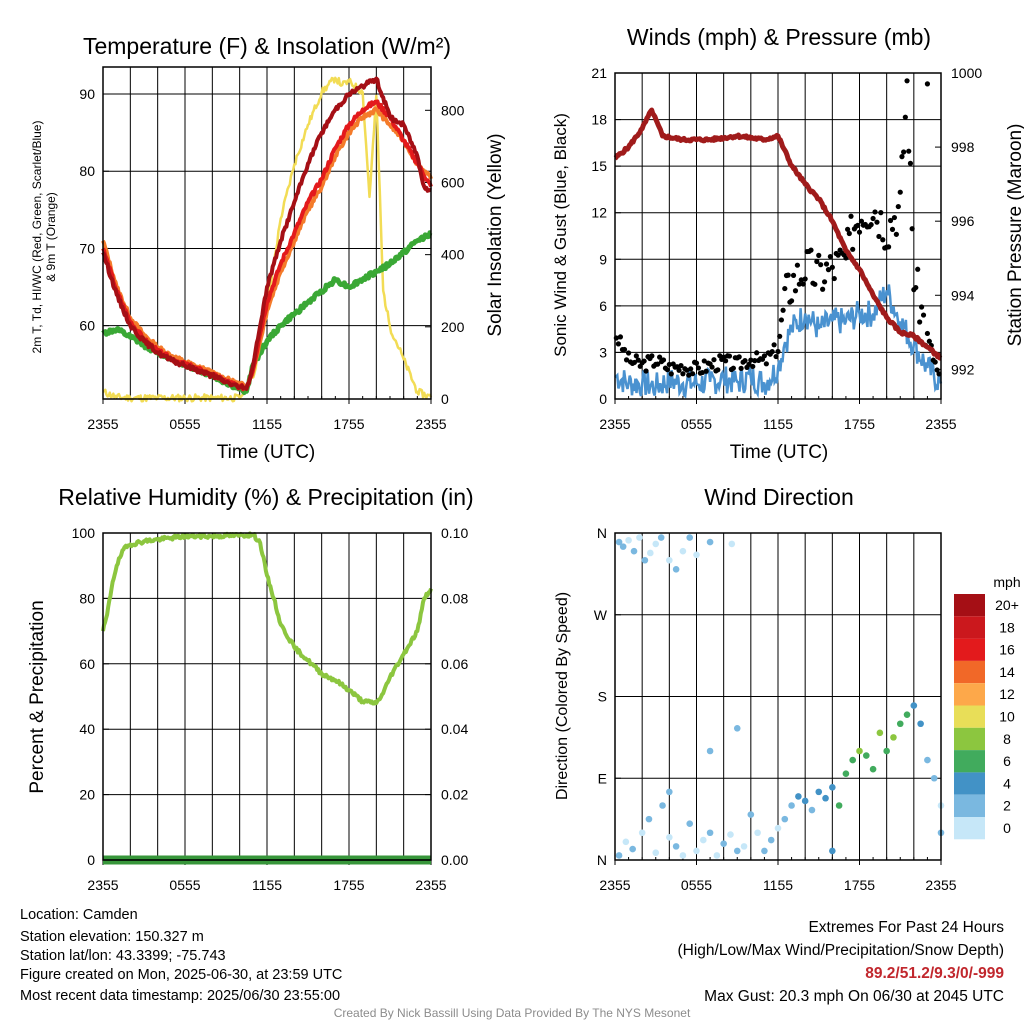 The image size is (1024, 1024). What do you see at coordinates (602, 778) in the screenshot?
I see `y-tick-label: E` at bounding box center [602, 778].